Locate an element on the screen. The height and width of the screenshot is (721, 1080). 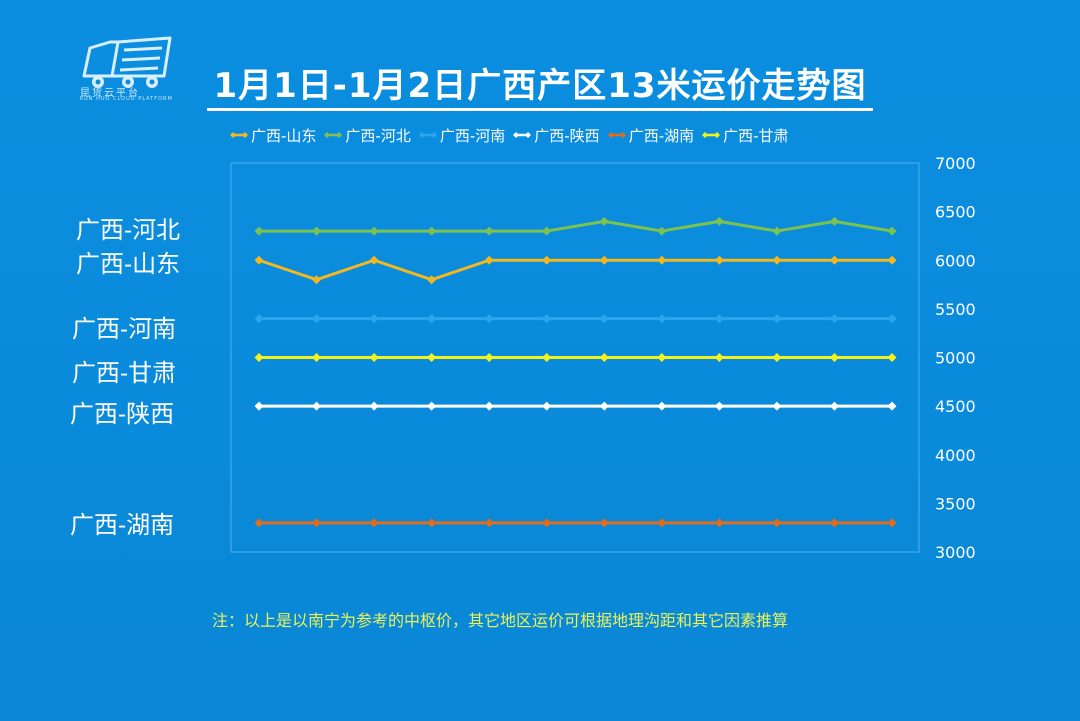
legend-item-4: 广西-湖南 is located at coordinates (651, 135).